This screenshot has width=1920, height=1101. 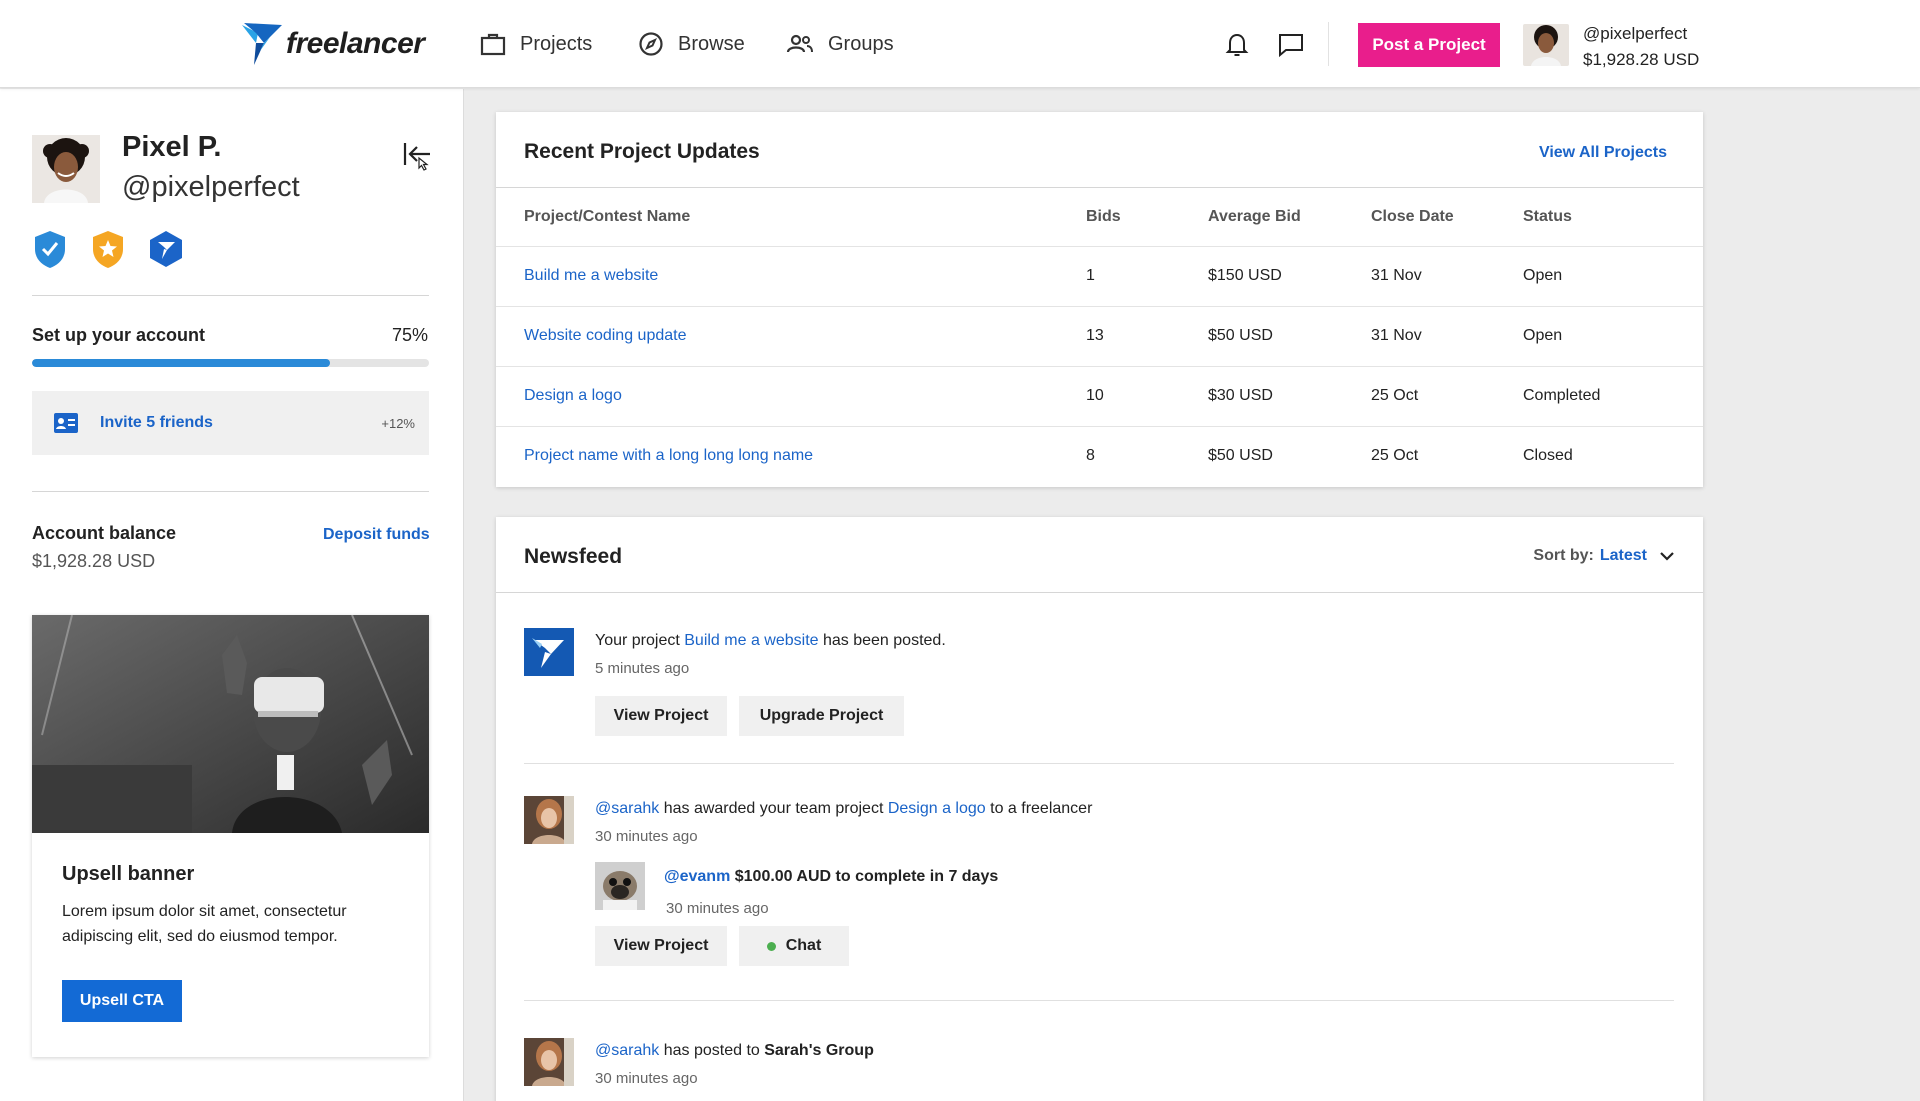 What do you see at coordinates (861, 43) in the screenshot?
I see `nav-groups-label: Groups` at bounding box center [861, 43].